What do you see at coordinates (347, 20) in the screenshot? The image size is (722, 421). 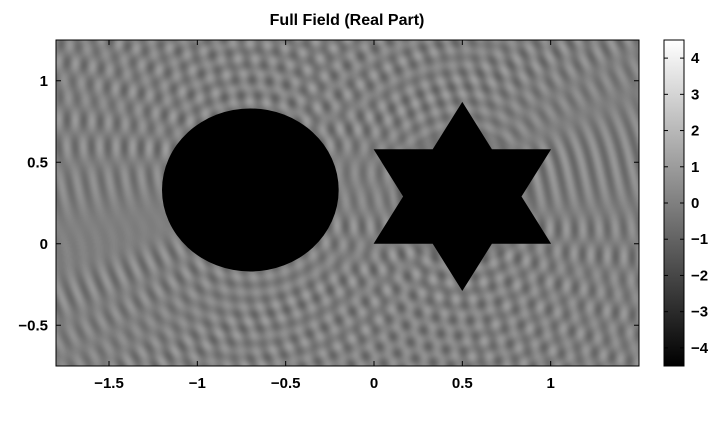 I see `chart-title: Full Field (Real Part)` at bounding box center [347, 20].